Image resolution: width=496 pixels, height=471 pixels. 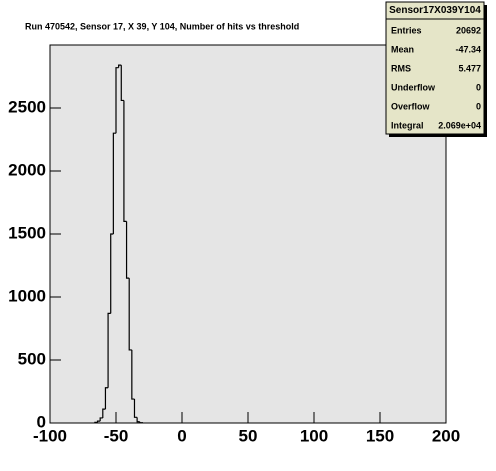 I want to click on x-tick-label: 50, so click(x=248, y=435).